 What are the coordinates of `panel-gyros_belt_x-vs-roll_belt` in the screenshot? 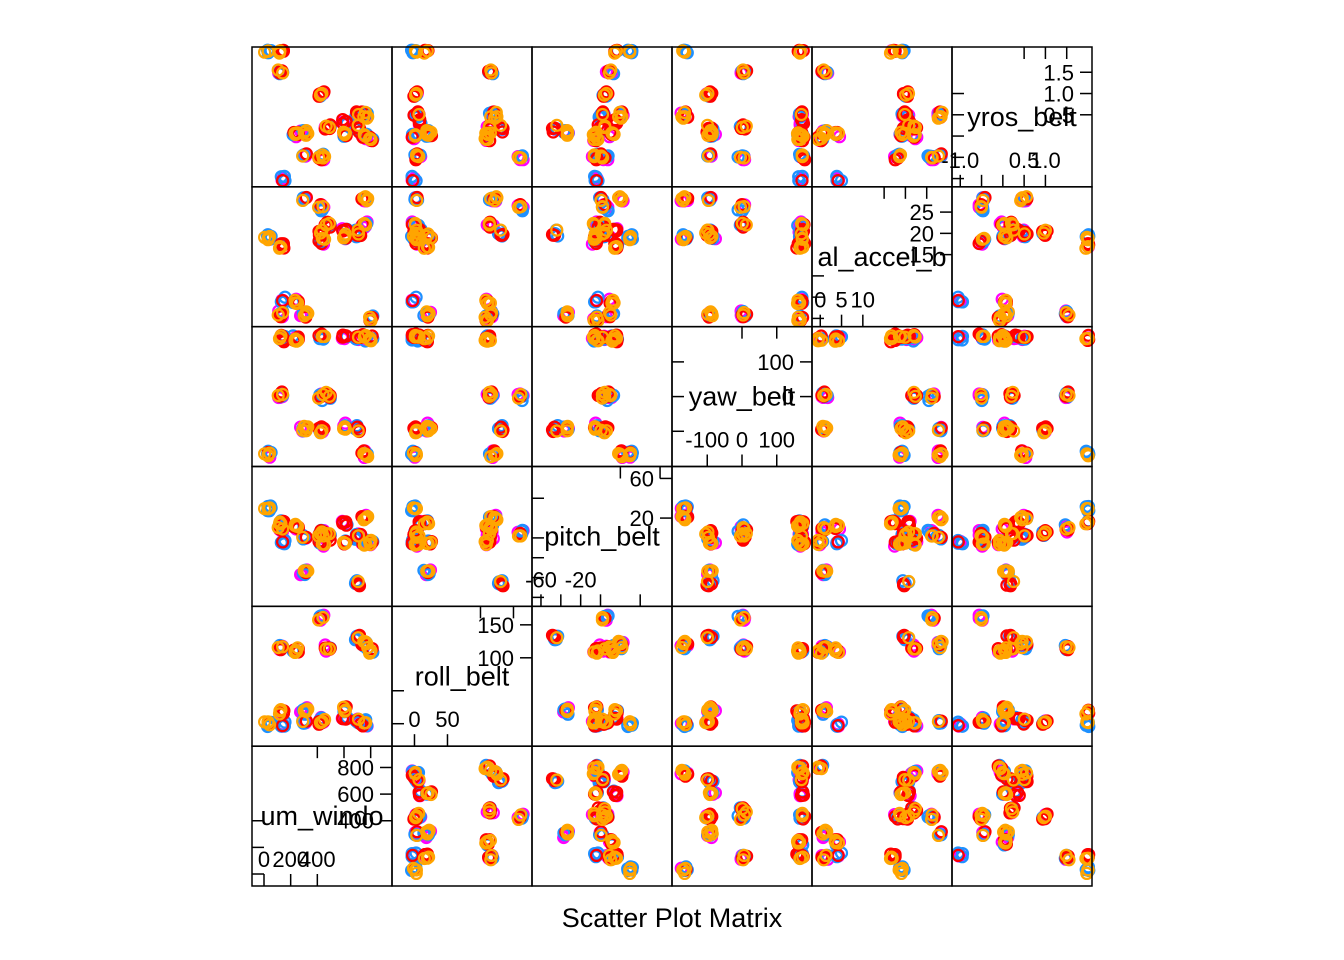 It's located at (1023, 671).